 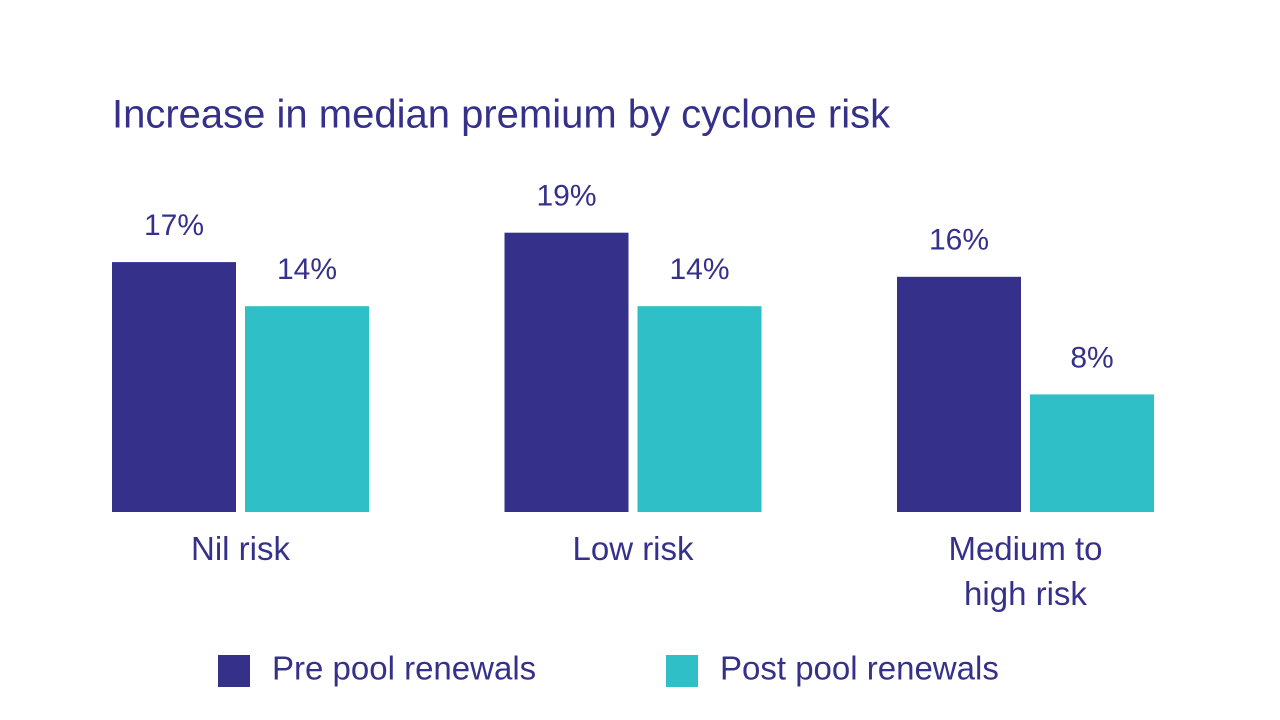 I want to click on value-label: 19%, so click(x=566, y=196).